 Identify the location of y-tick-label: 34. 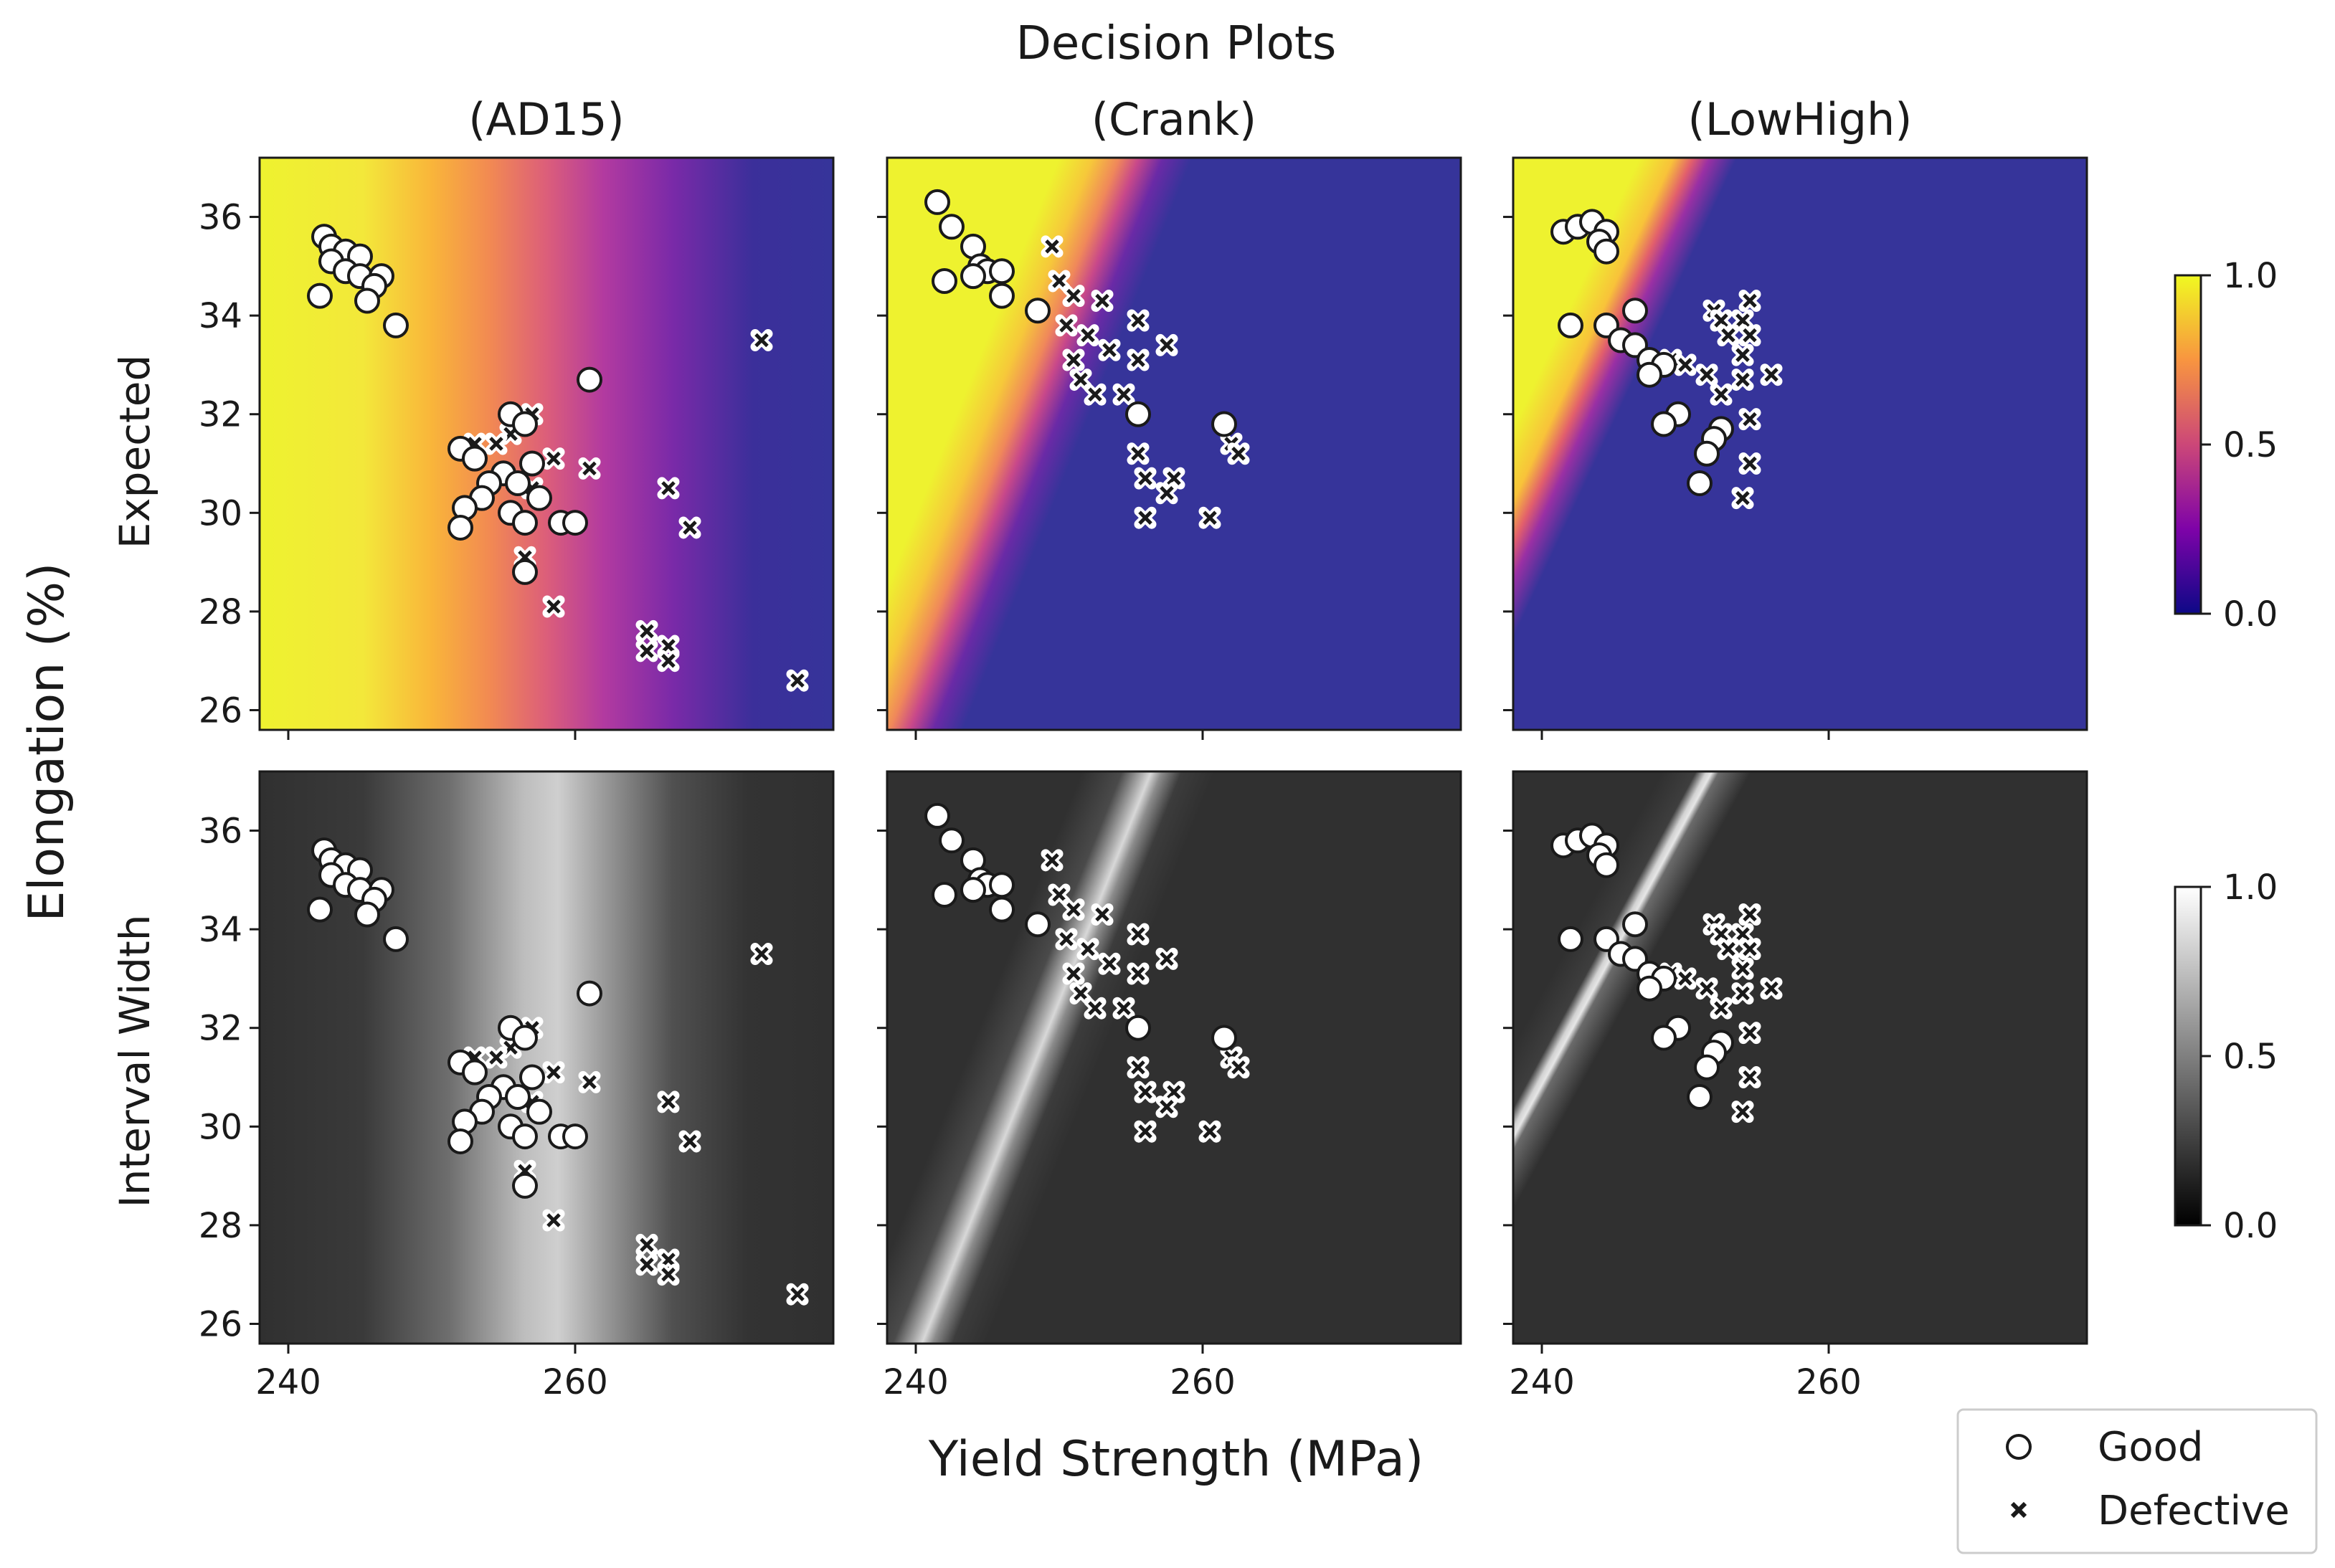
(220, 316).